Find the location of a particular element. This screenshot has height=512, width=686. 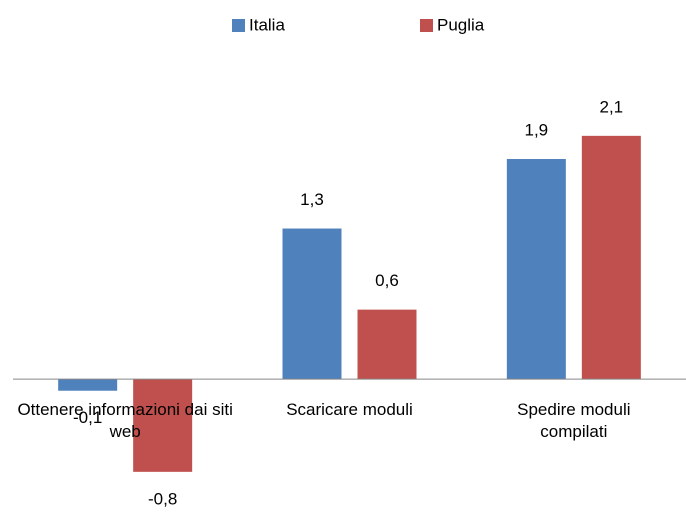

data-label: 1,9 is located at coordinates (537, 129).